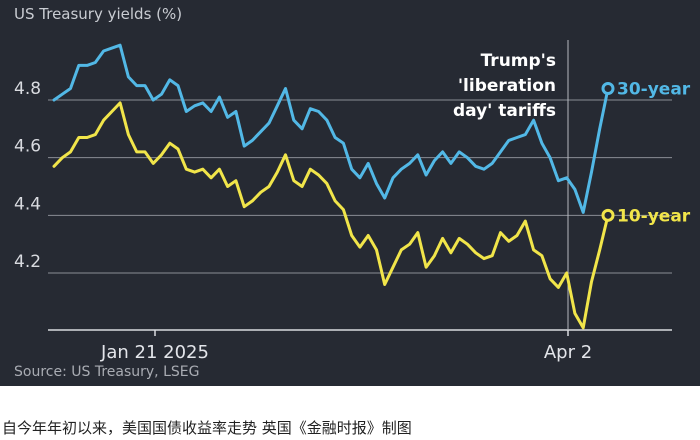 The height and width of the screenshot is (440, 700). I want to click on annotation-line-2: 'liberation, so click(507, 86).